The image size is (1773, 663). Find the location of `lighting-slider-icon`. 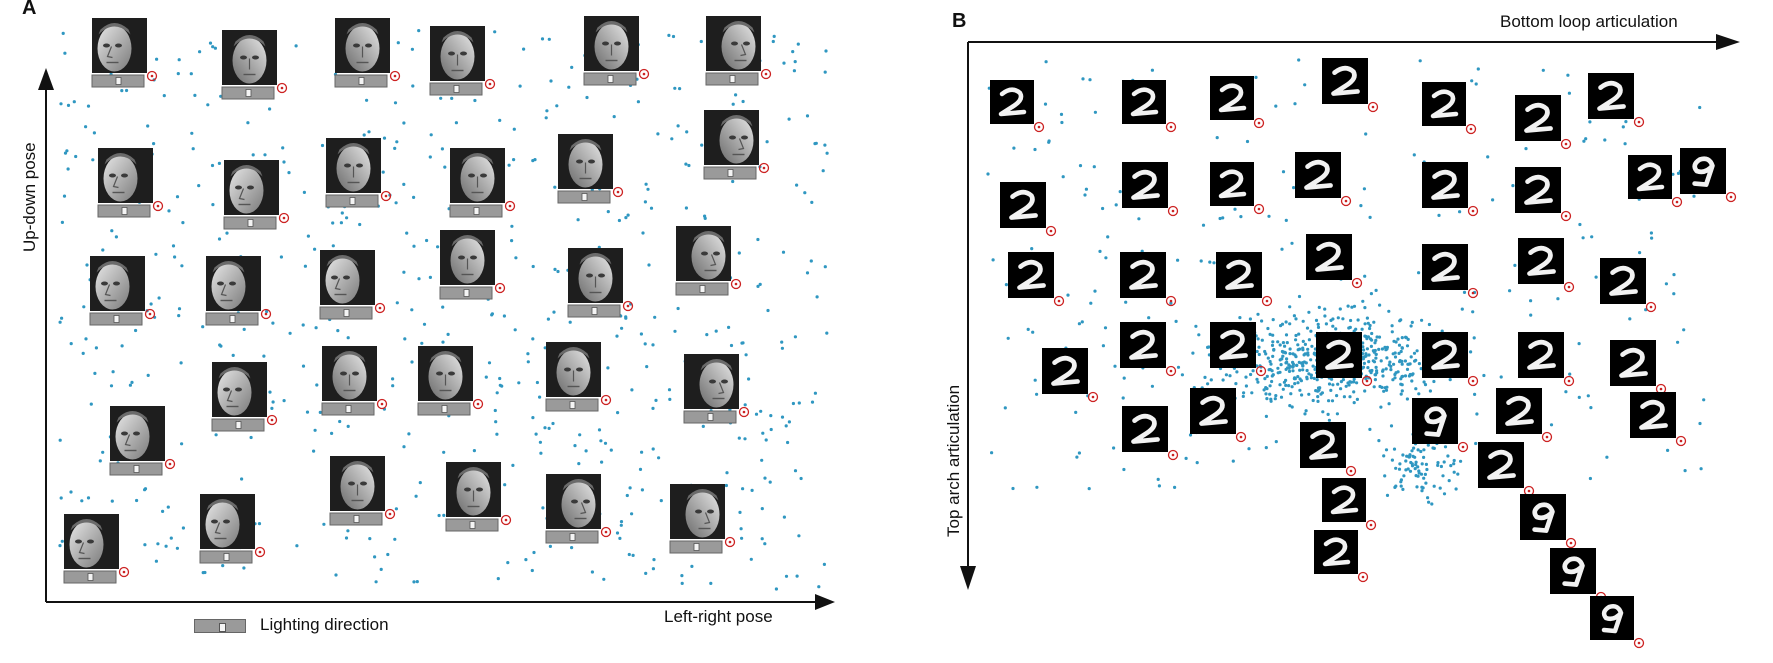

lighting-slider-icon is located at coordinates (220, 626).